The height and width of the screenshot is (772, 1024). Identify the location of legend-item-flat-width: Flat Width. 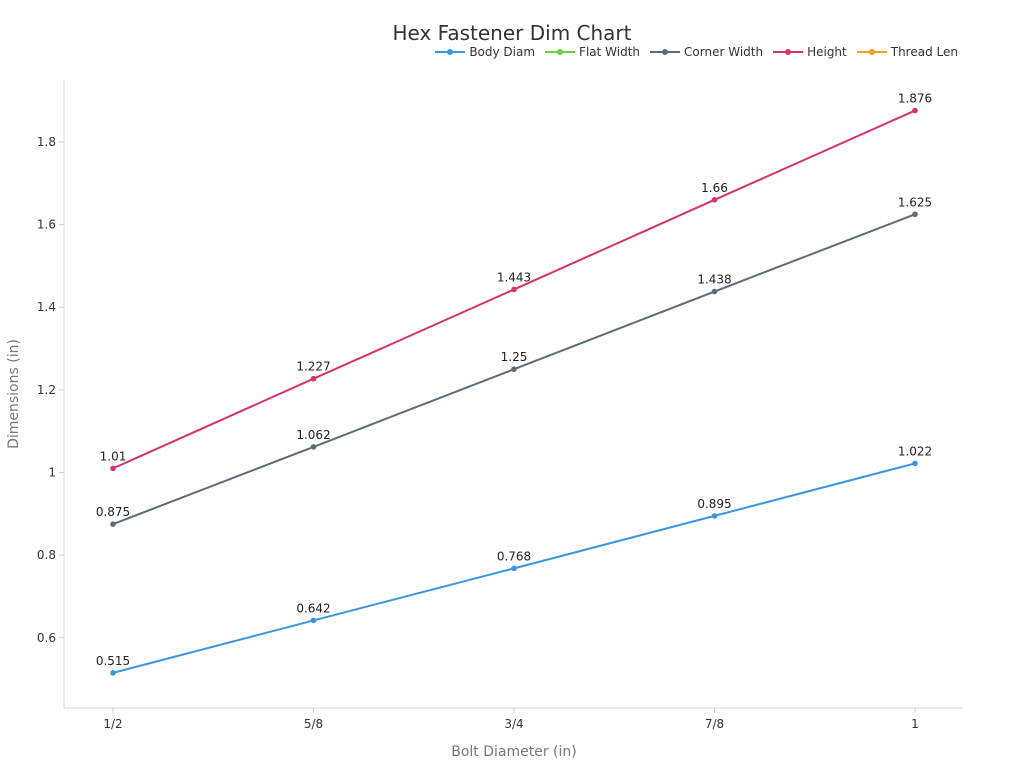
(592, 52).